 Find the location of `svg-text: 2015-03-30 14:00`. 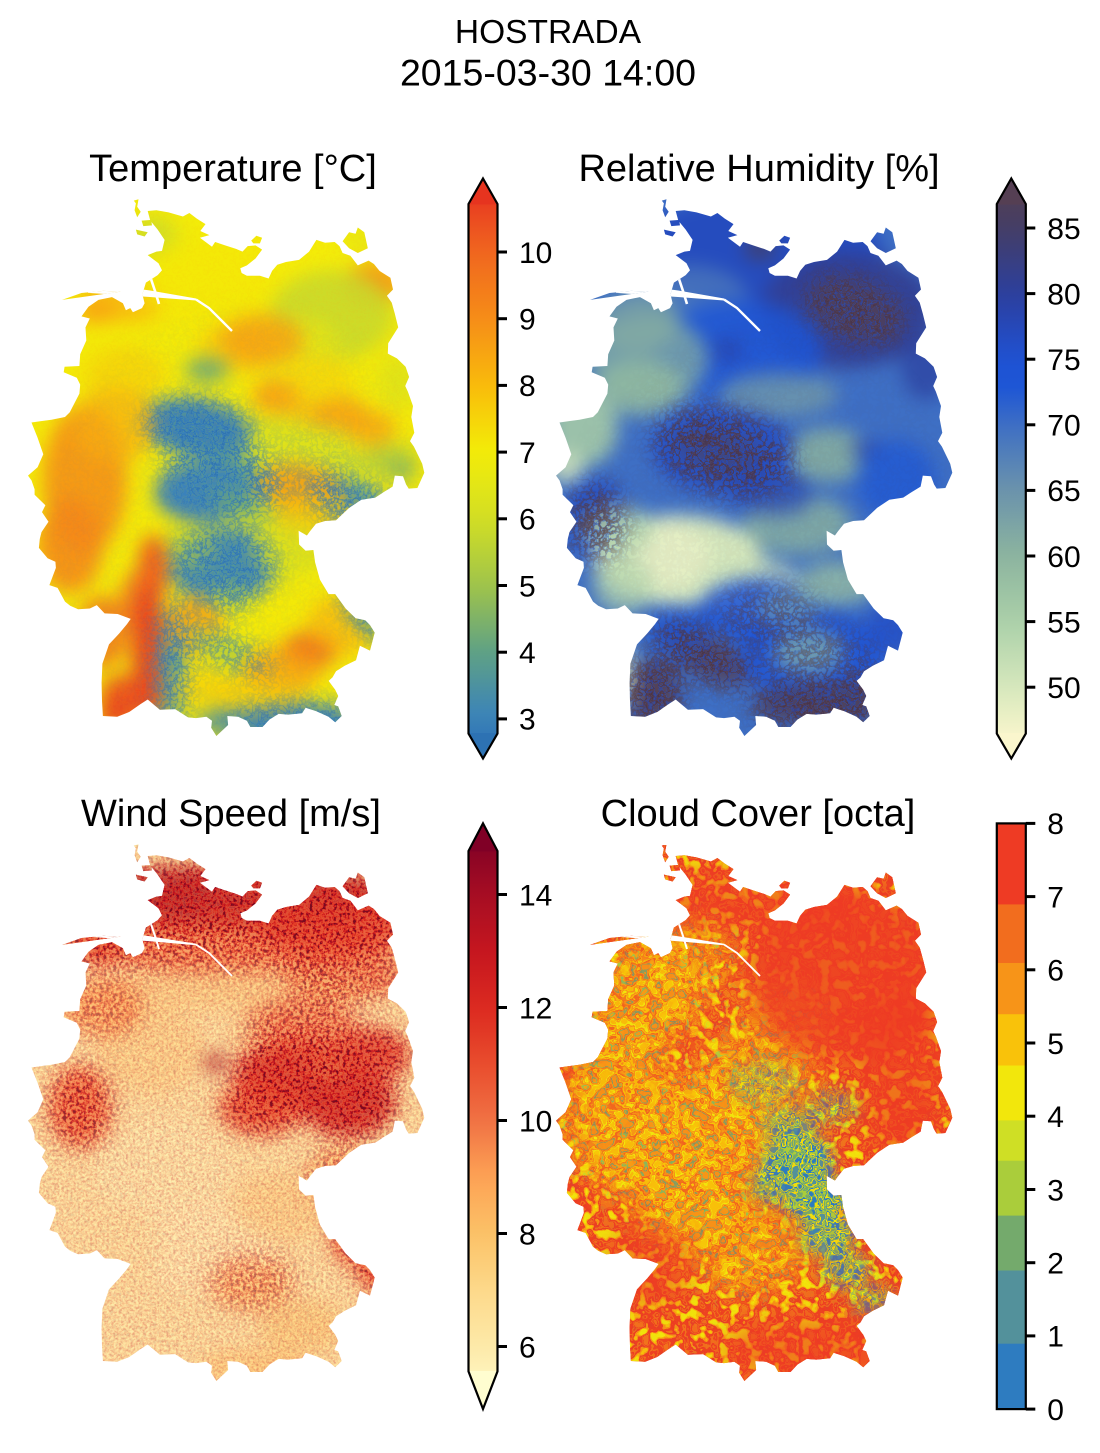

svg-text: 2015-03-30 14:00 is located at coordinates (548, 73).